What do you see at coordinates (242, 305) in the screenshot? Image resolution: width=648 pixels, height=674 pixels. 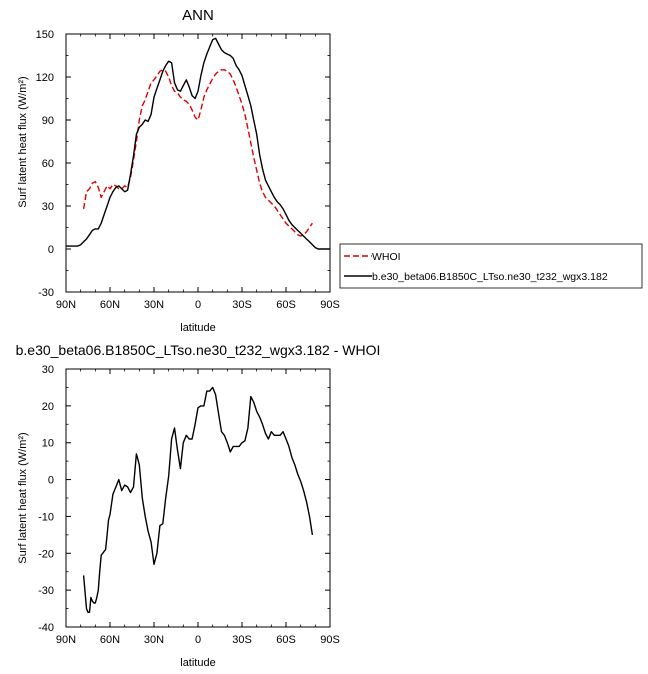 I see `top-x-tick-label: 30S` at bounding box center [242, 305].